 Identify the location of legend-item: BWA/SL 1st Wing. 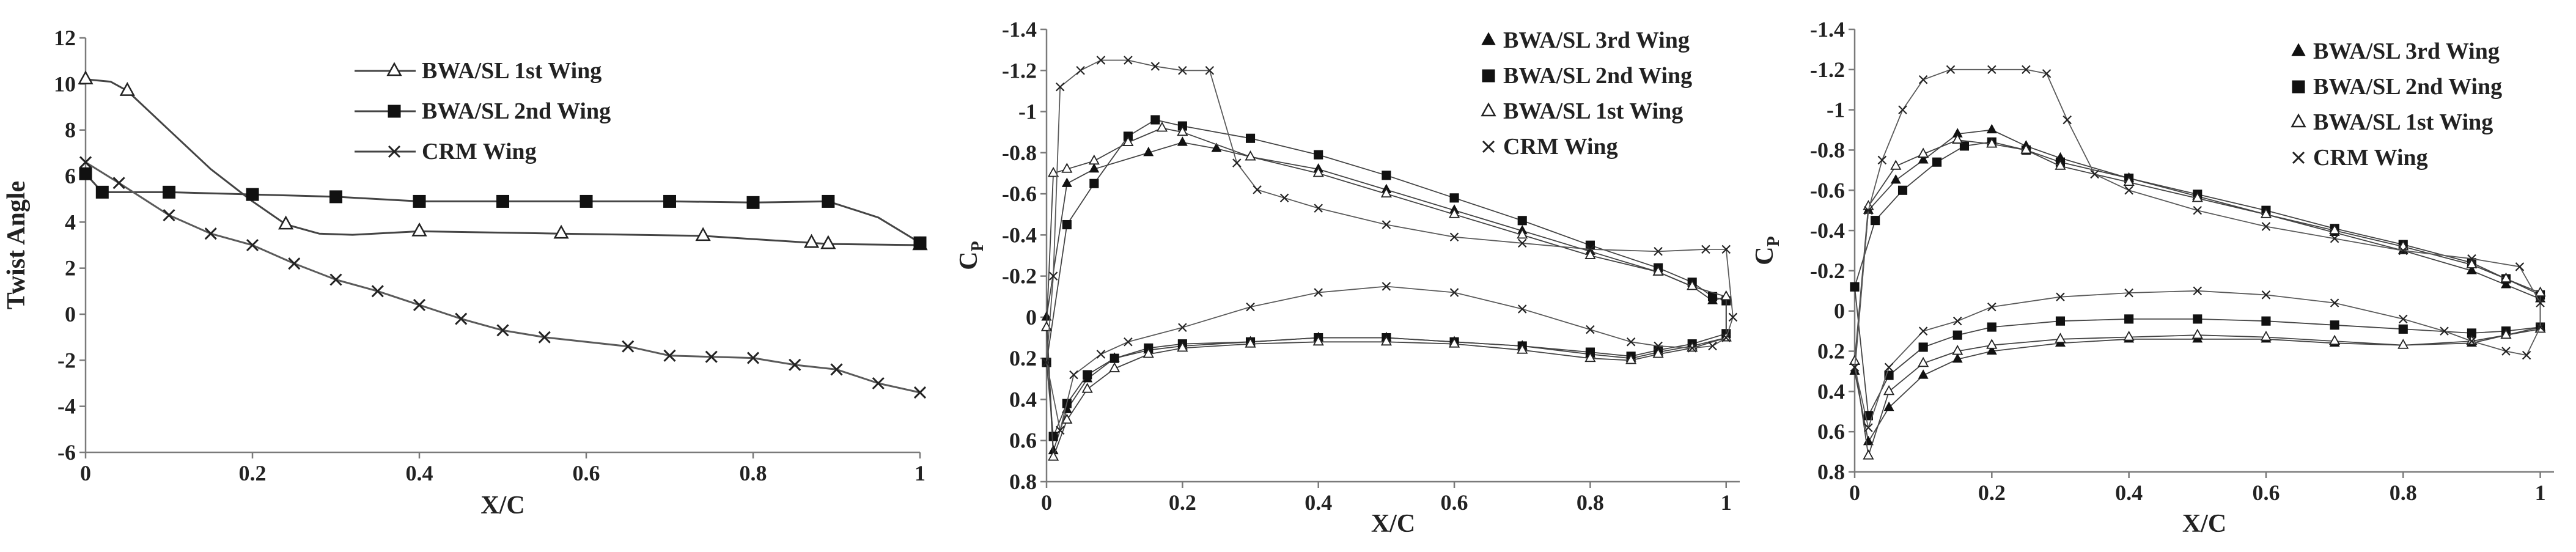
(2392, 122).